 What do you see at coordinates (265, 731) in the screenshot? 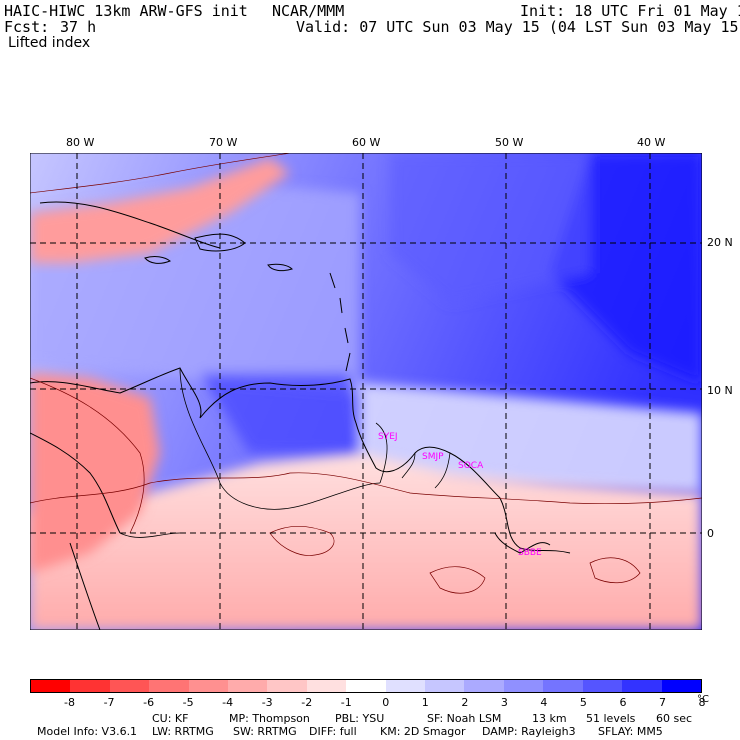
I see `shortwave-scheme: SW: RRTMG` at bounding box center [265, 731].